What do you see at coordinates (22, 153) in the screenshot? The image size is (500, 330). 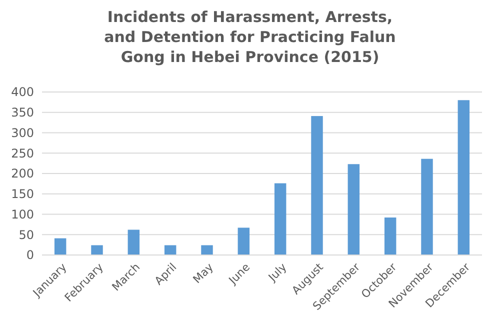 I see `y-tick-label: 250` at bounding box center [22, 153].